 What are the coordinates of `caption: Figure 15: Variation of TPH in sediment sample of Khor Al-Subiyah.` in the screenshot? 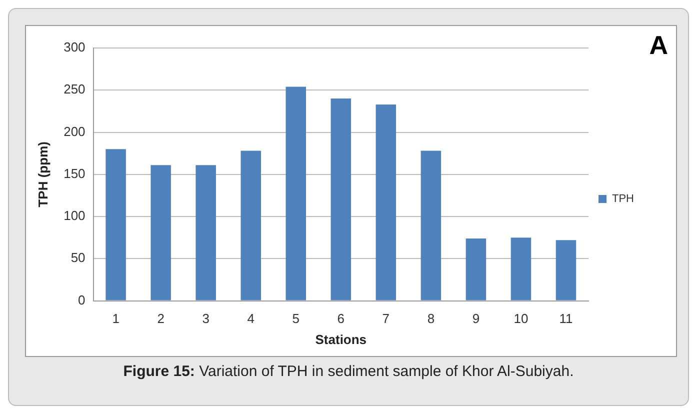 It's located at (348, 371).